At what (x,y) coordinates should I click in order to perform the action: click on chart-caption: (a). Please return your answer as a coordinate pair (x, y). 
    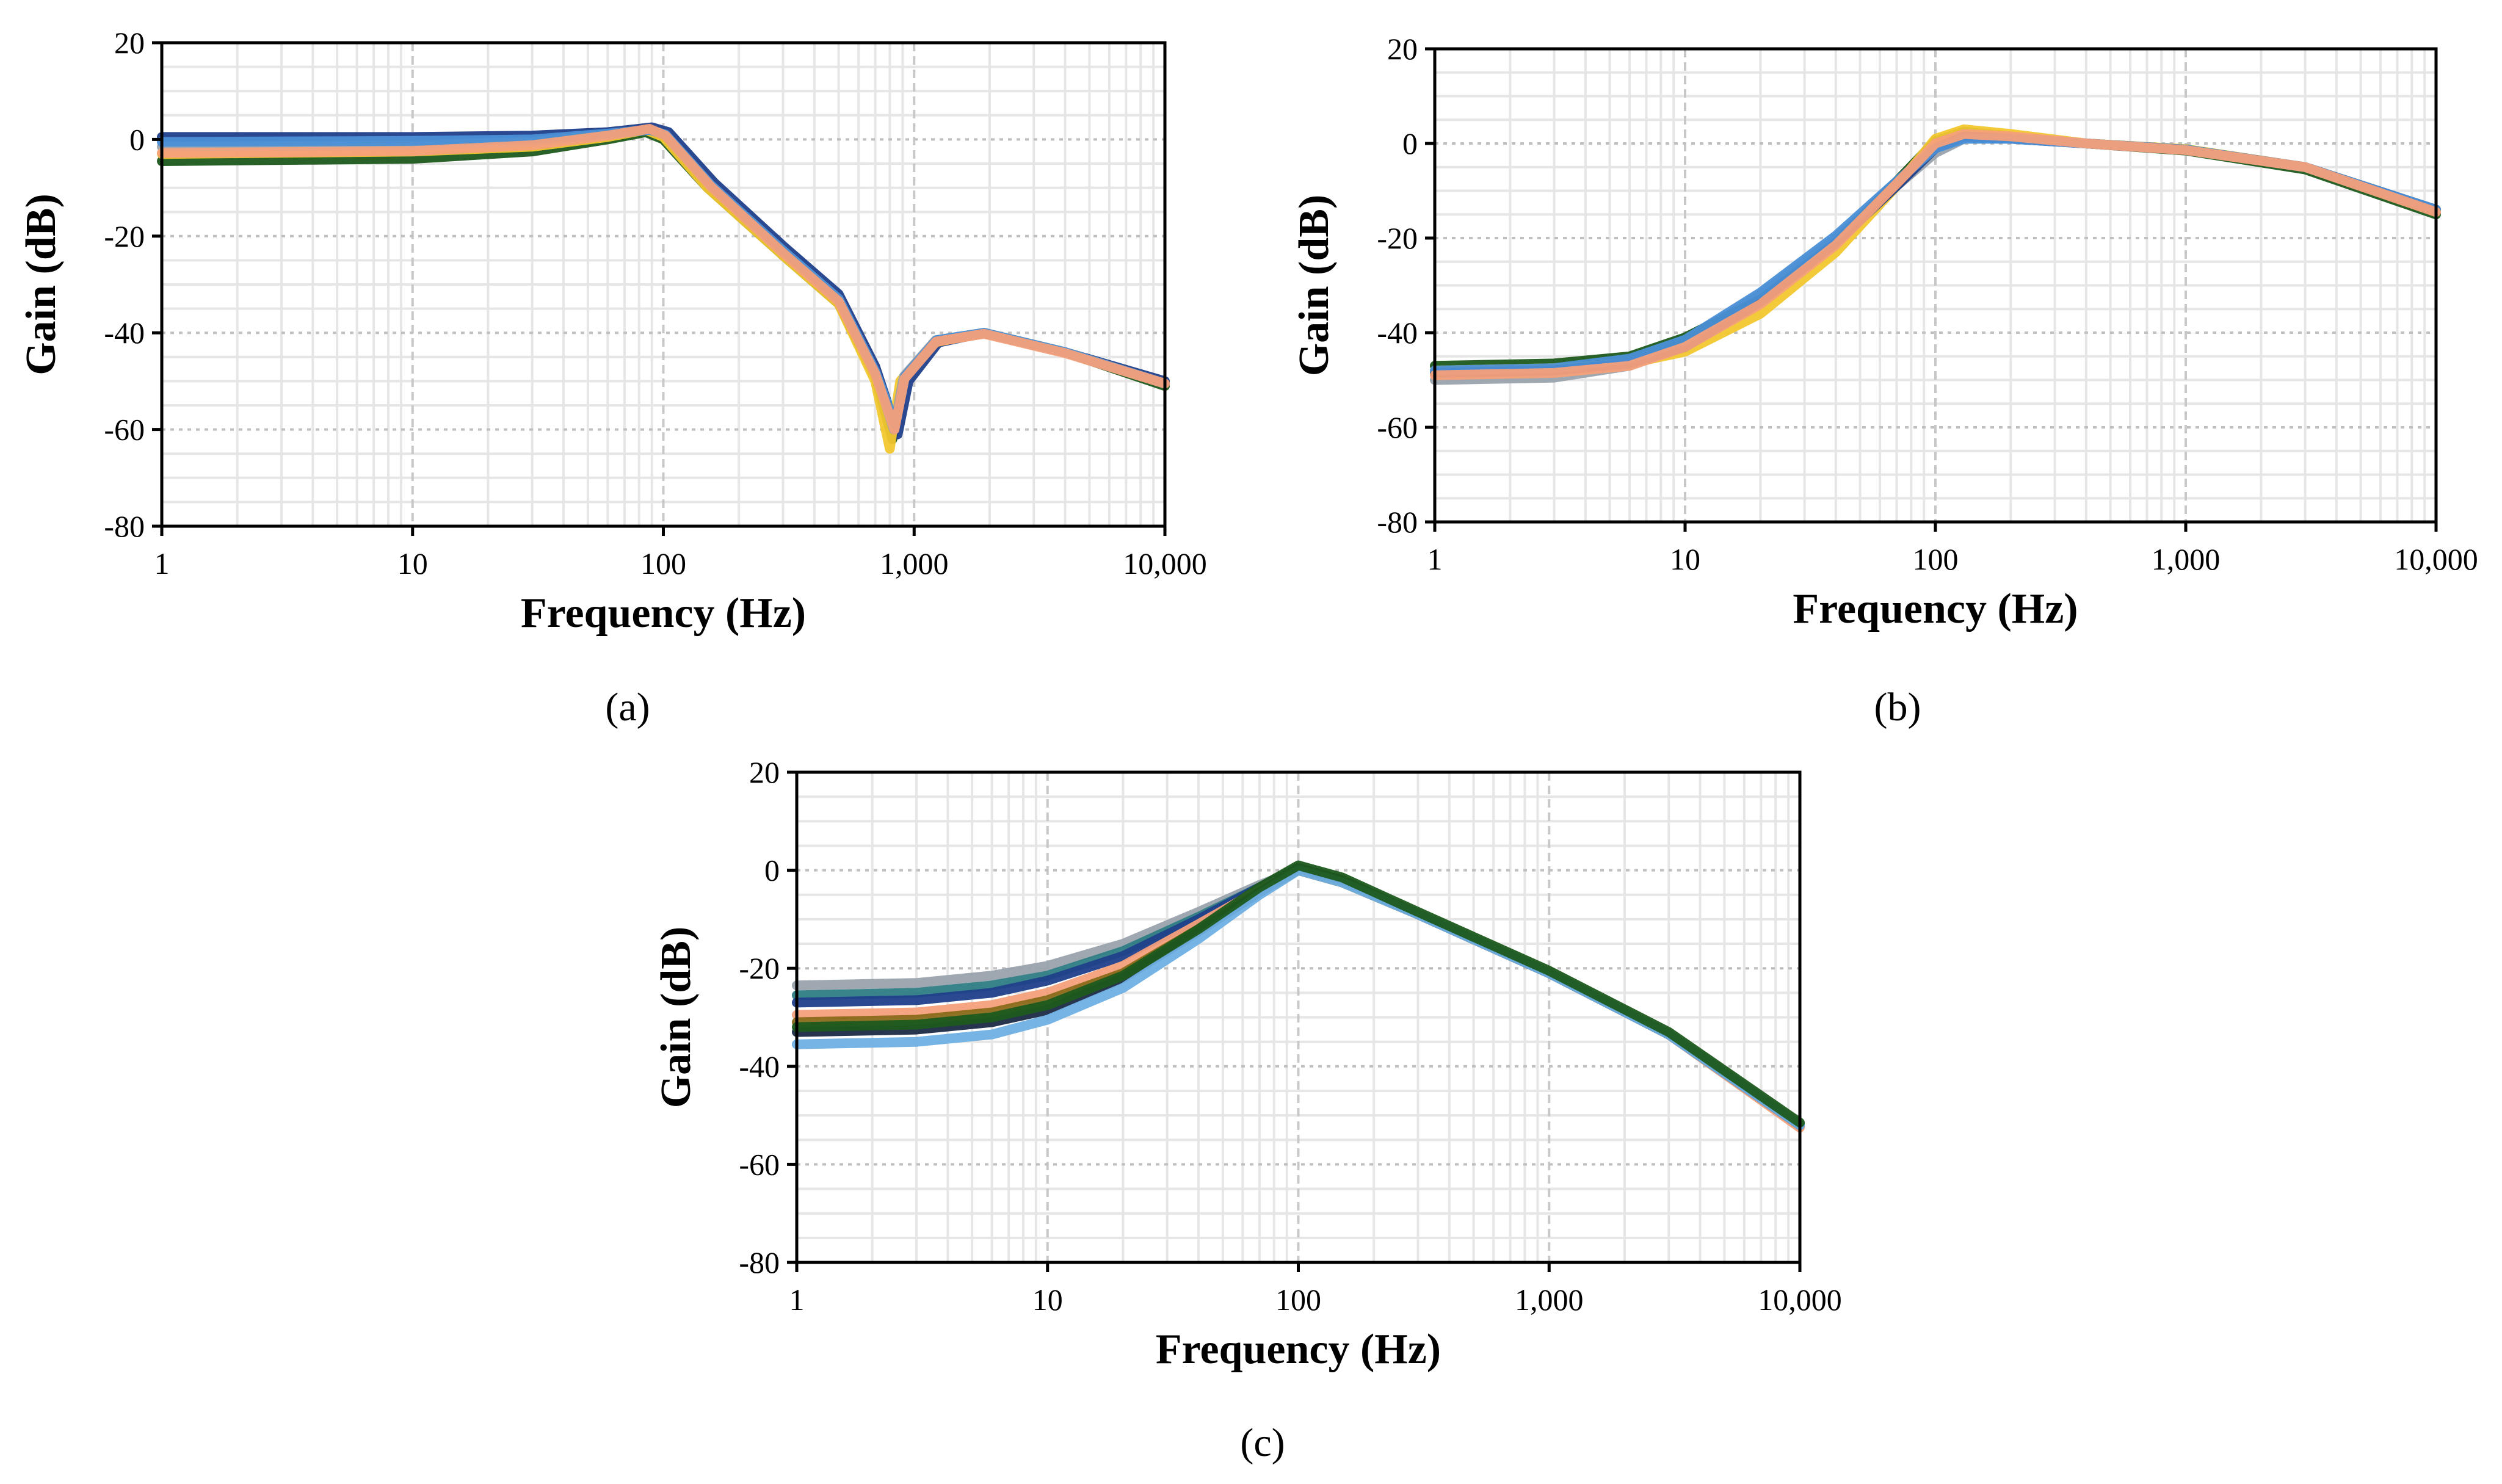
    Looking at the image, I should click on (627, 707).